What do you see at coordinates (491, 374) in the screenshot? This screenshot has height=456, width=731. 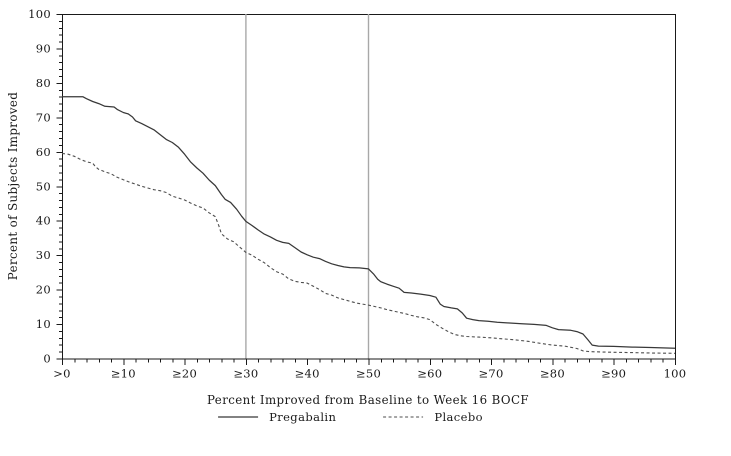 I see `x-tick-label: ≥70` at bounding box center [491, 374].